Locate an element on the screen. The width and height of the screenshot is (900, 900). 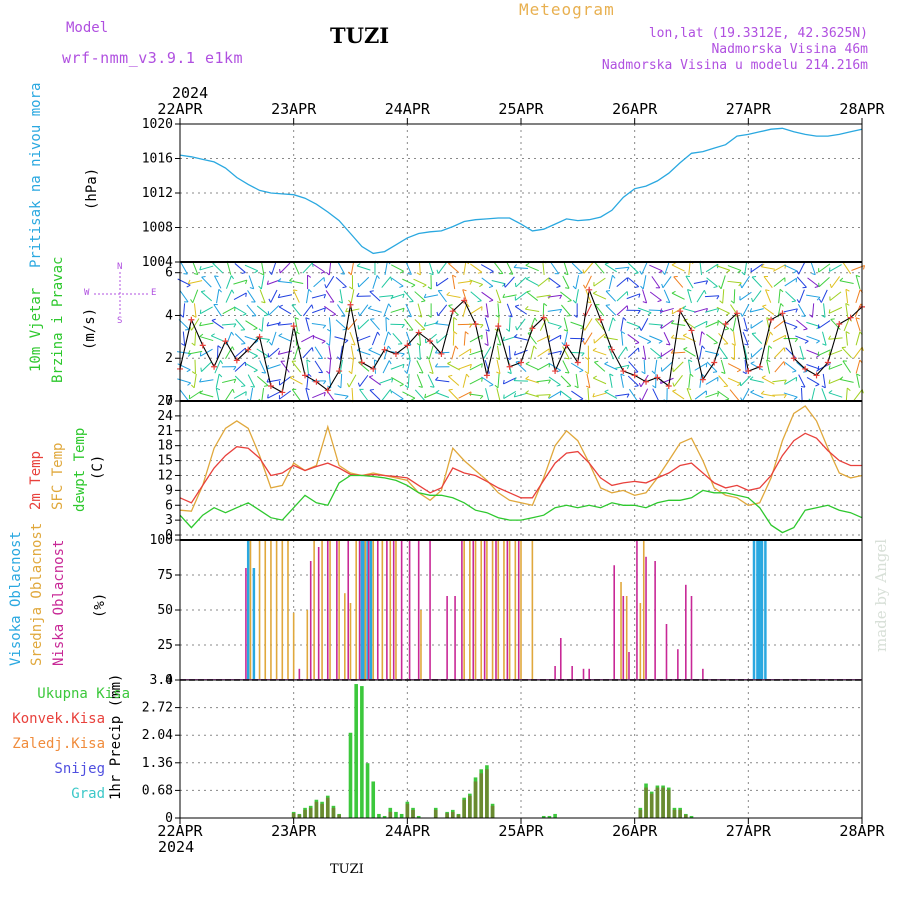
compass-s: S is located at coordinates (120, 321).